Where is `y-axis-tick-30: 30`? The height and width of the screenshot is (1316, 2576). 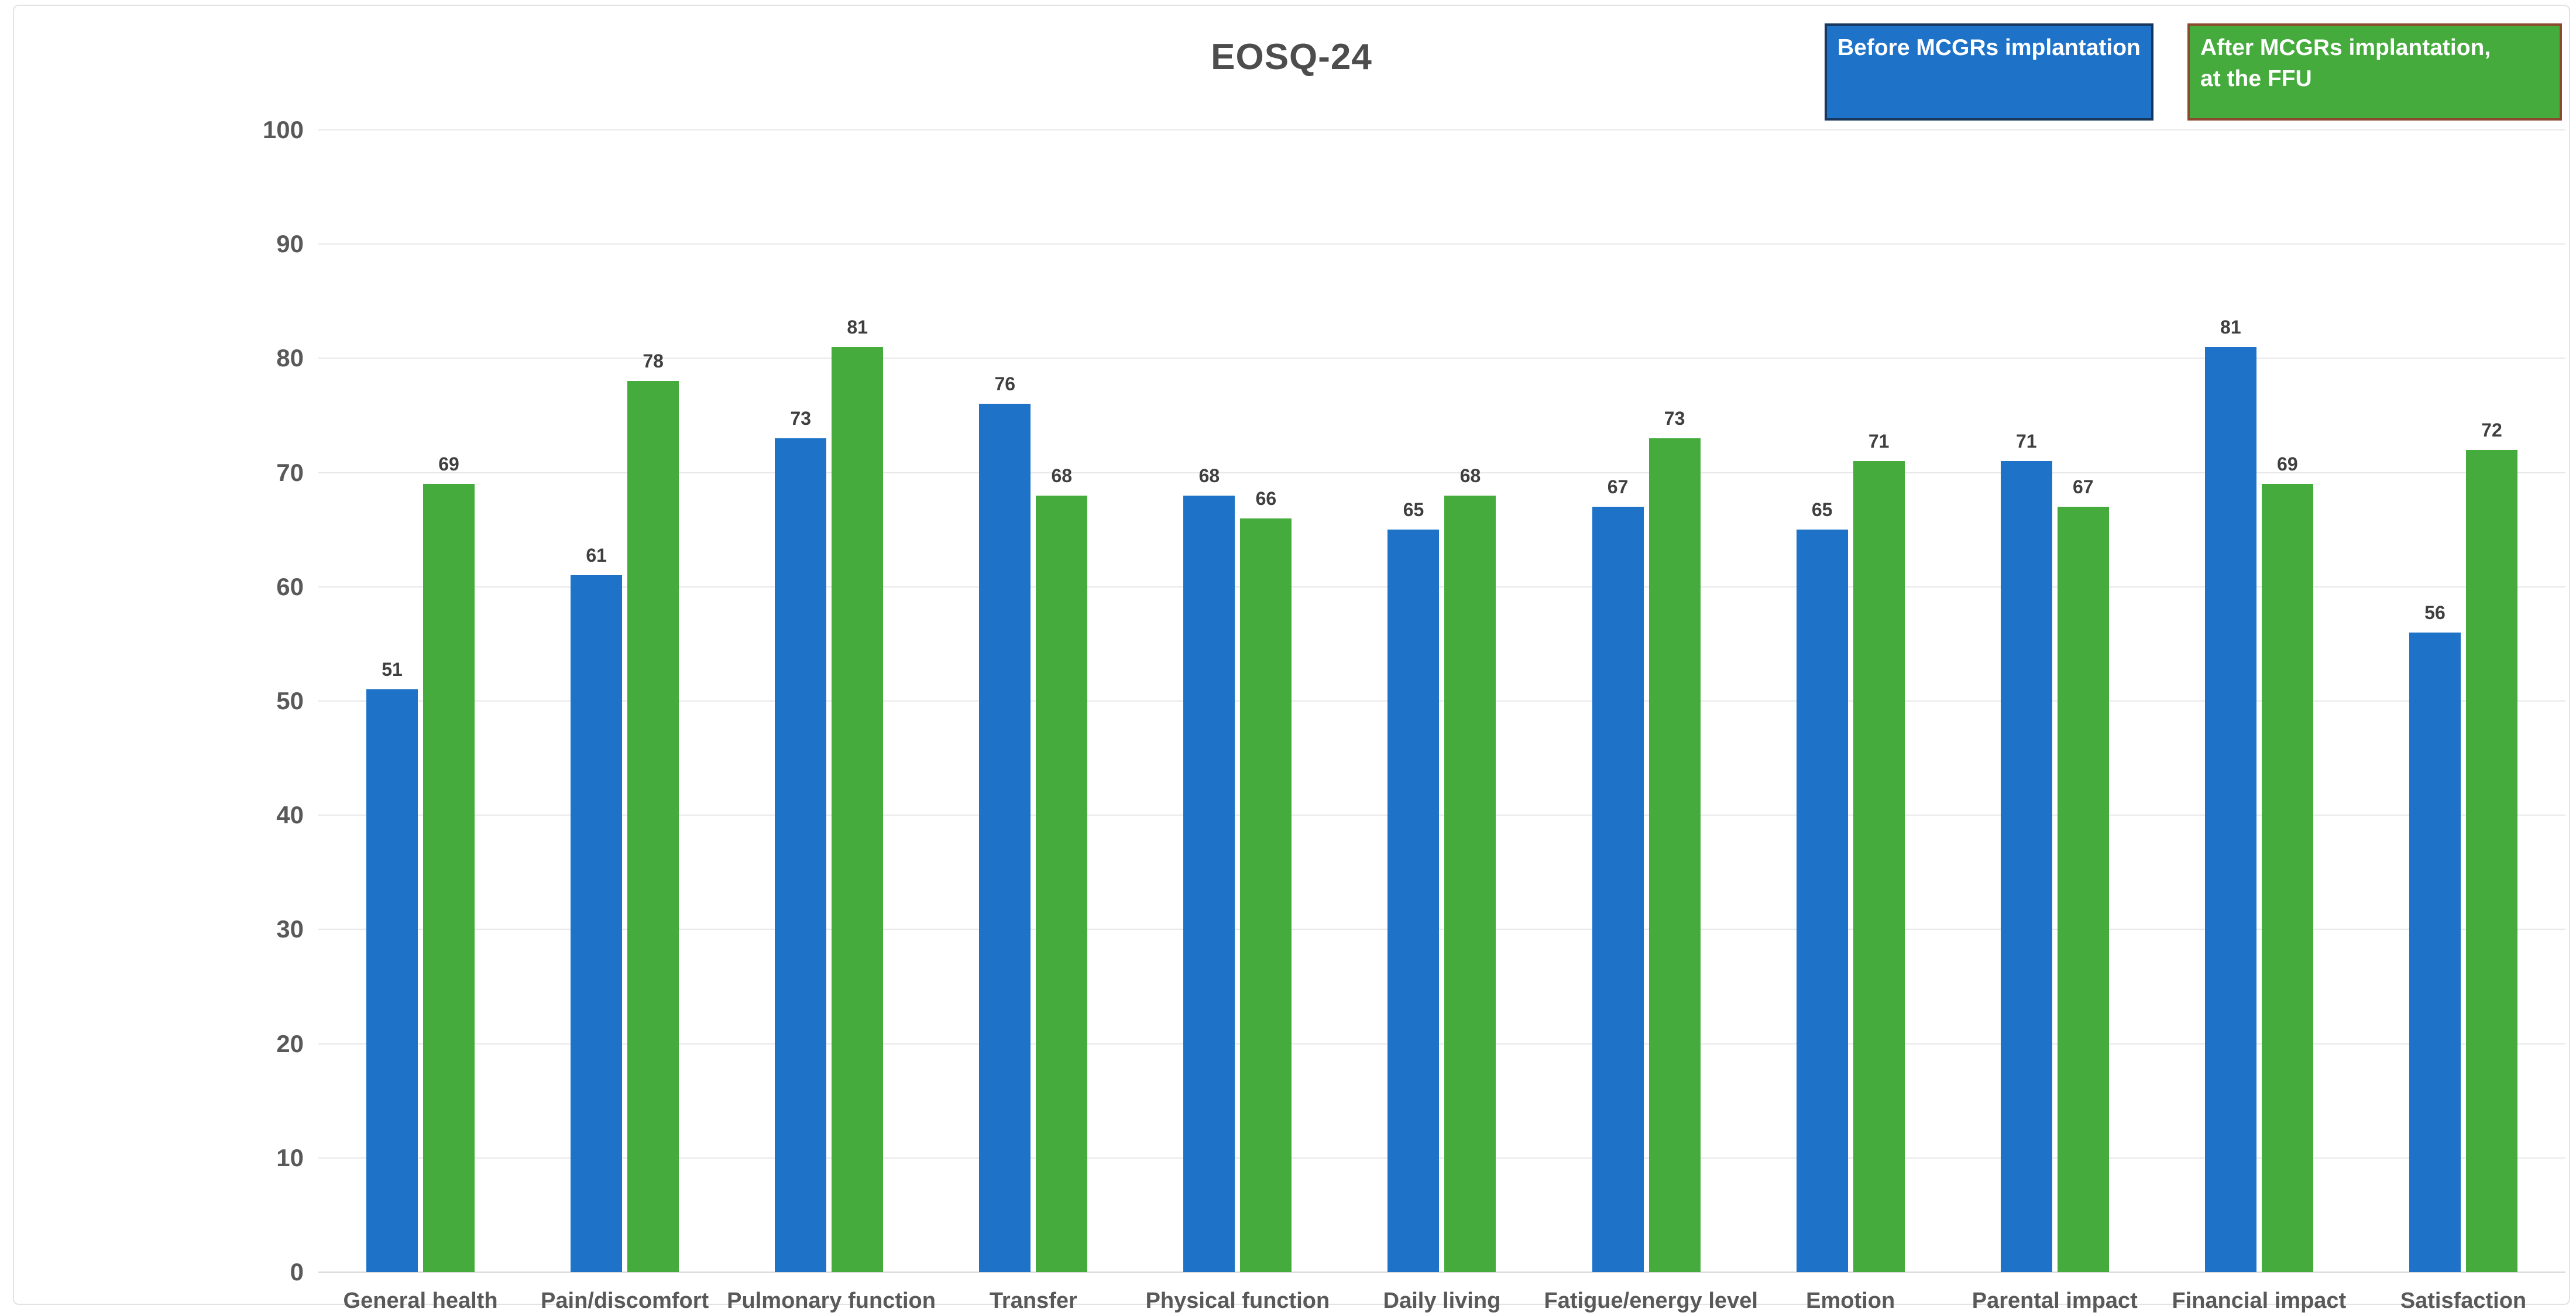 y-axis-tick-30: 30 is located at coordinates (290, 929).